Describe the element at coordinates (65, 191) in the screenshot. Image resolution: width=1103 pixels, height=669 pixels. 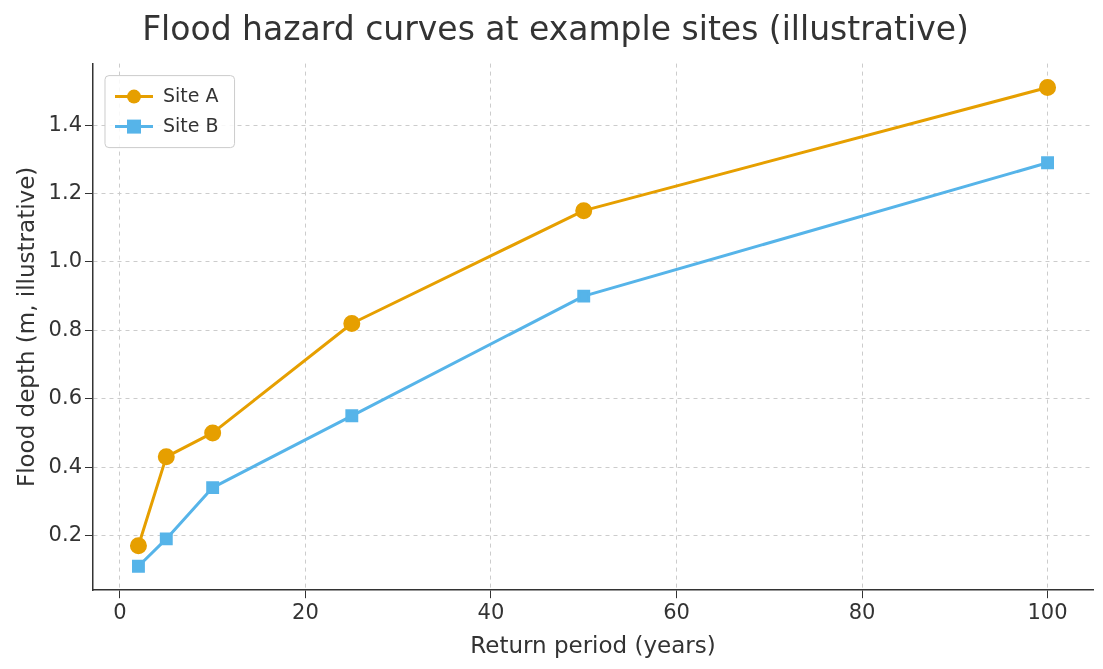
I see `y-tick-label: 1.2` at that location.